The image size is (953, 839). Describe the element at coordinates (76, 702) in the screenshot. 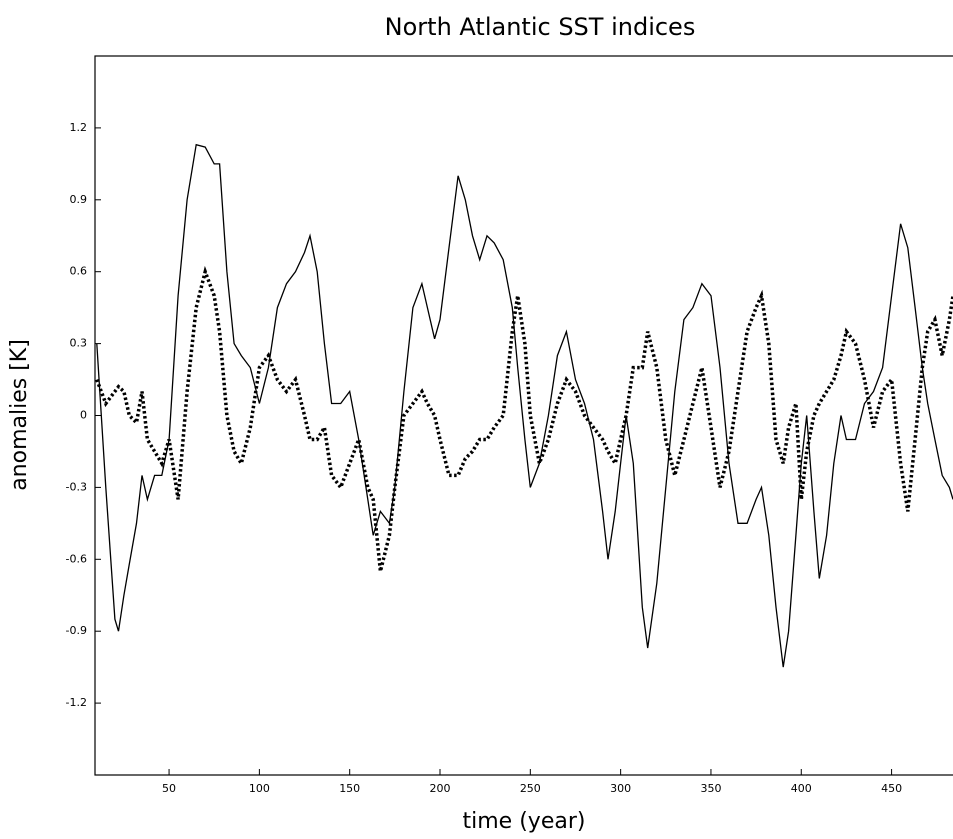

I see `y-tick-label: -1.2` at that location.